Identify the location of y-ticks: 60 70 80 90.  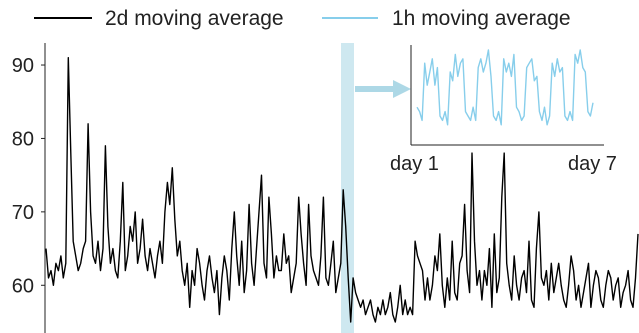
(28, 176).